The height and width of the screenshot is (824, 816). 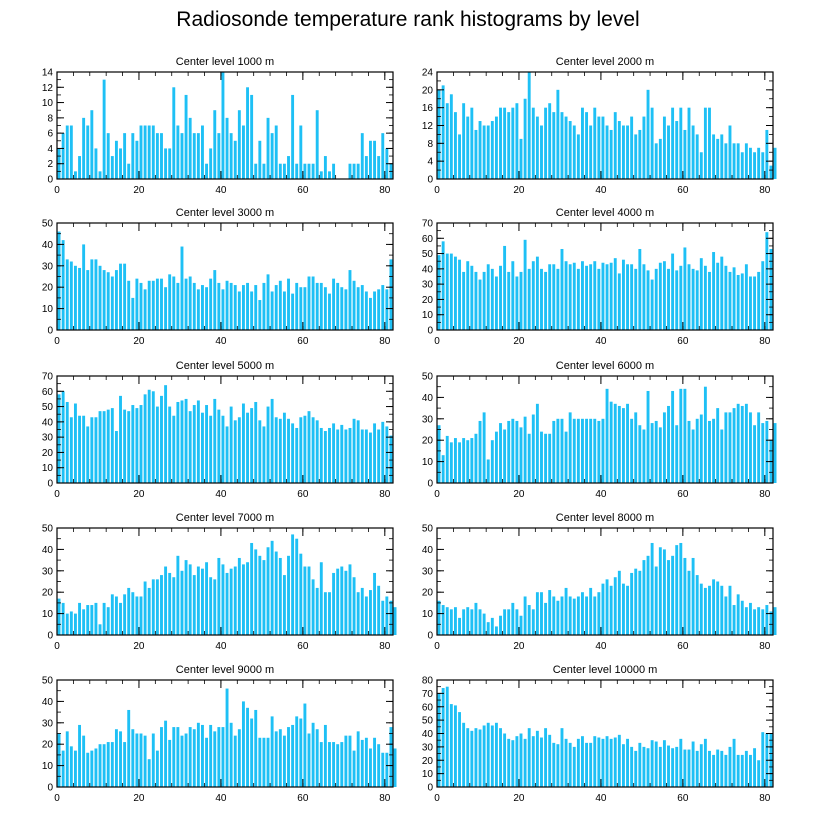 What do you see at coordinates (437, 798) in the screenshot?
I see `x-tick-label: 0` at bounding box center [437, 798].